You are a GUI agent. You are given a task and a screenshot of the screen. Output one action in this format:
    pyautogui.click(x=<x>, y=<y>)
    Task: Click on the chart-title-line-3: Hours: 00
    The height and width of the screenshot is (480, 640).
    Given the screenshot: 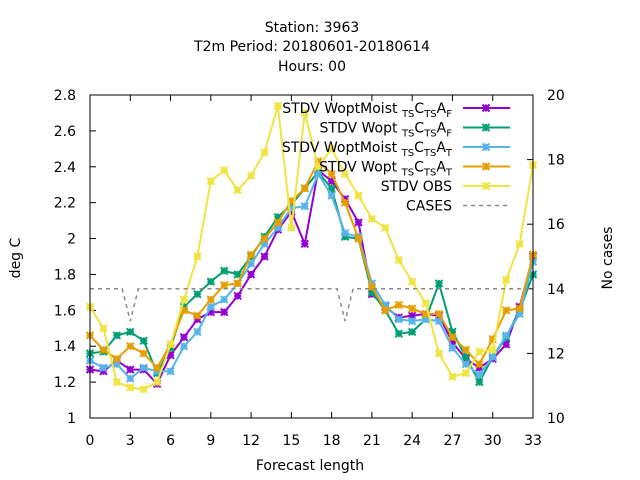 What is the action you would take?
    pyautogui.click(x=312, y=67)
    